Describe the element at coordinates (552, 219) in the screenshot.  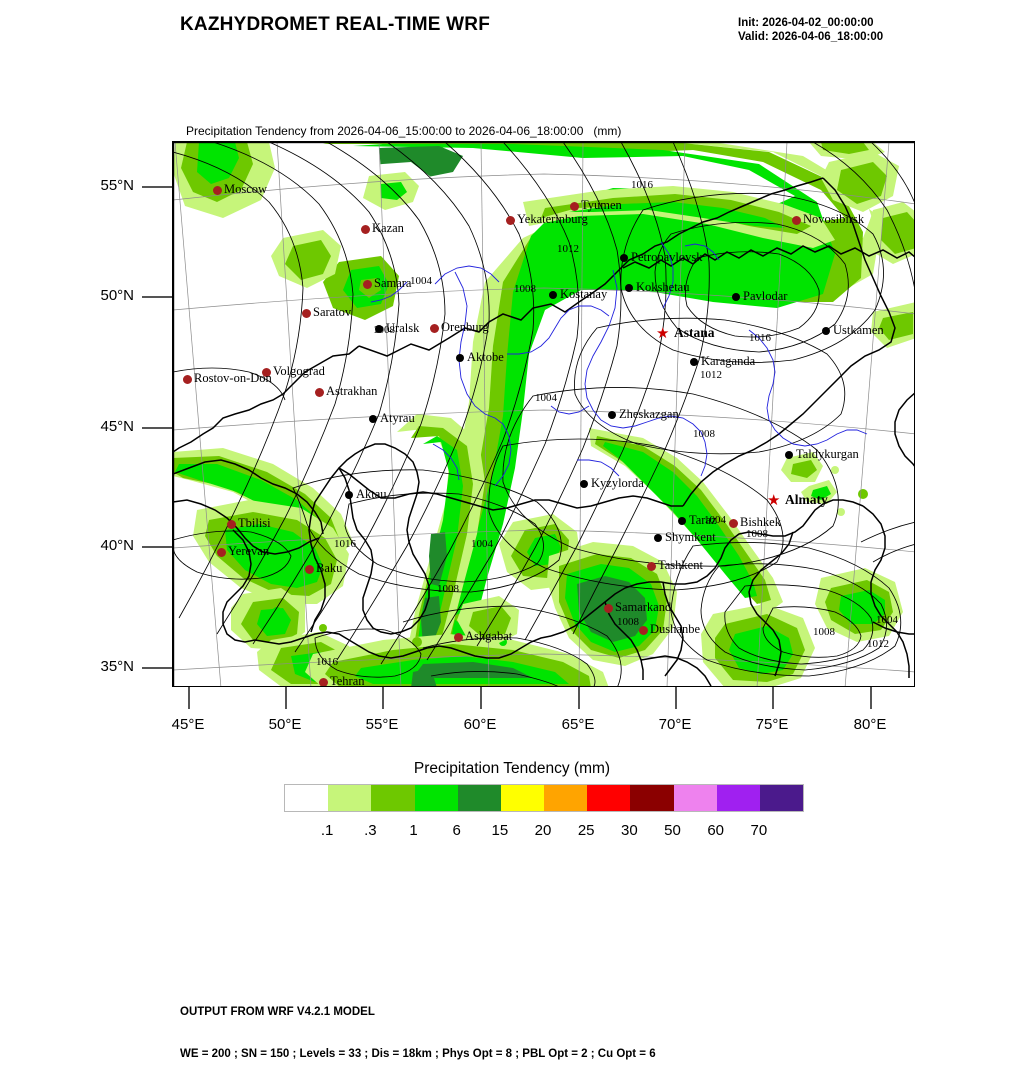
I see `city-label: Yekaterinburg` at that location.